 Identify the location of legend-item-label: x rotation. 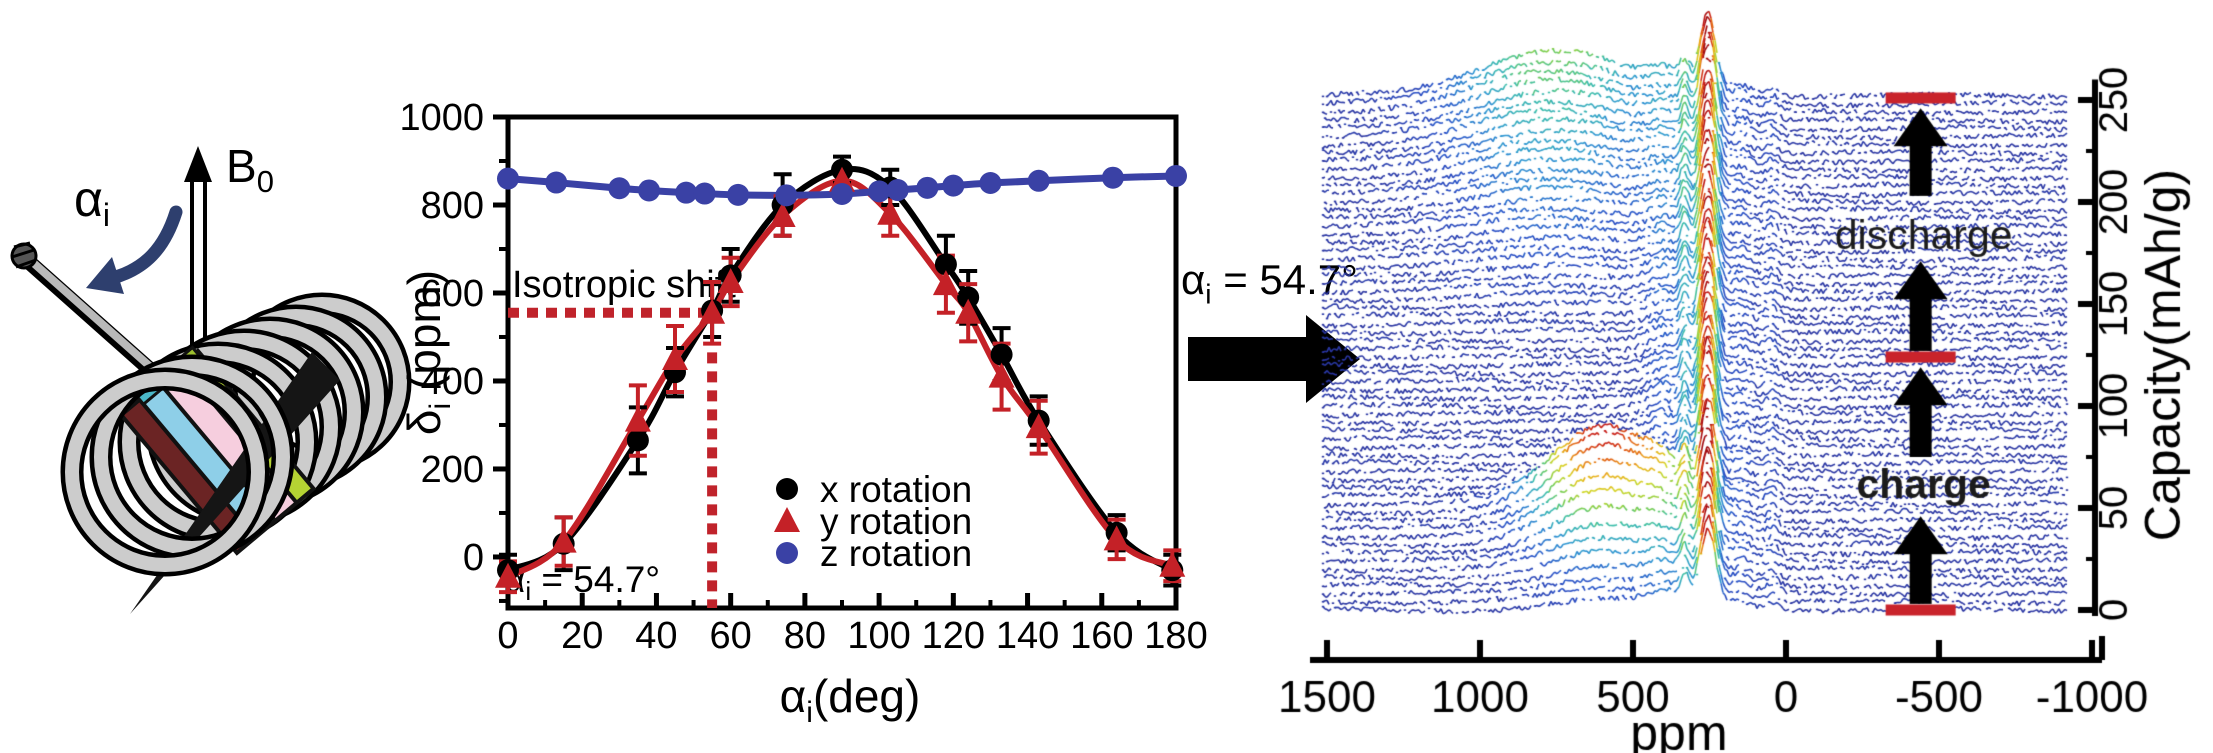
(896, 489).